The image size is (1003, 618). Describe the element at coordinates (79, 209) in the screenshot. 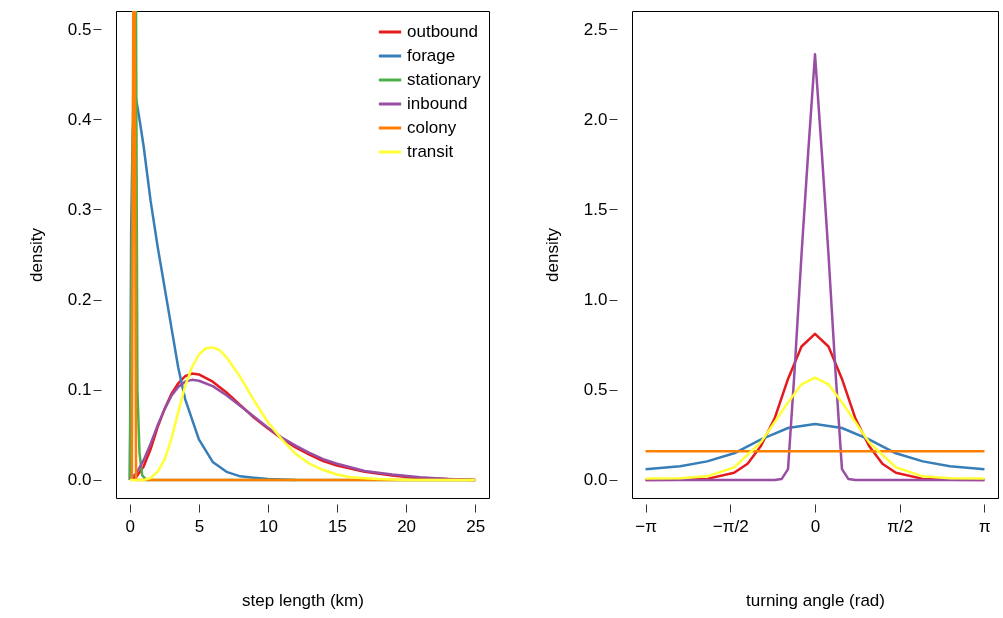

I see `y-tick-label: 0.3` at that location.